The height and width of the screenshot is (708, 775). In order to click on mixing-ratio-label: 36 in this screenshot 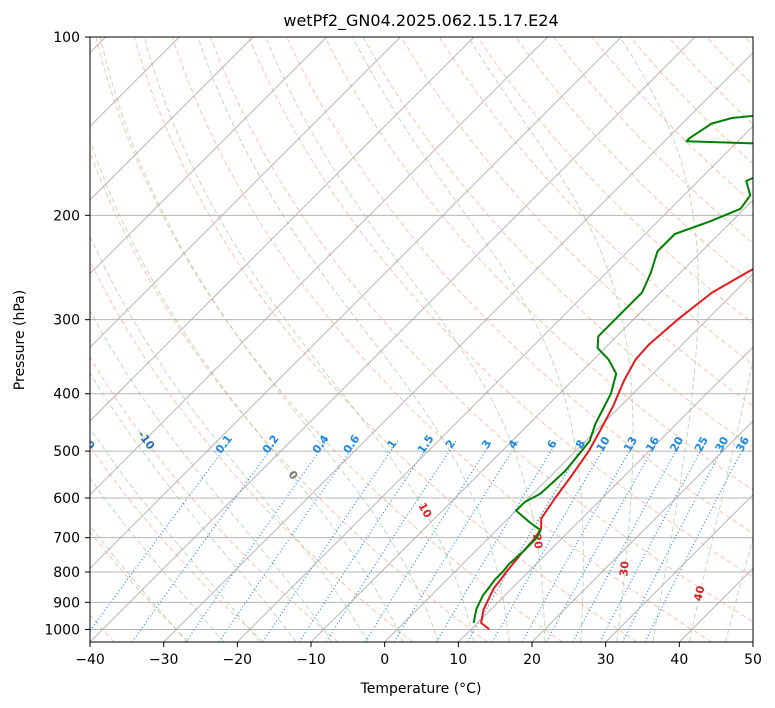, I will do `click(742, 444)`.